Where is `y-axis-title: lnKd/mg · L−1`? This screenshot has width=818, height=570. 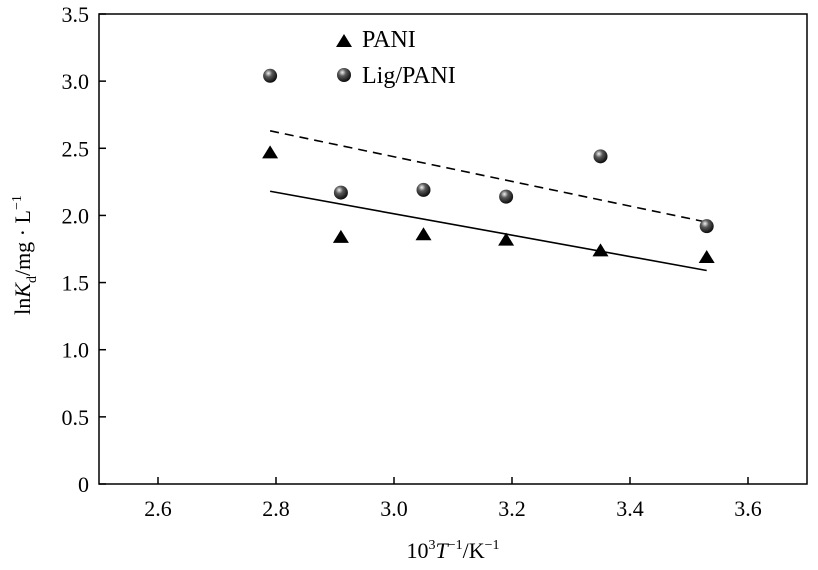
y-axis-title: lnKd/mg · L−1 is located at coordinates (25, 255).